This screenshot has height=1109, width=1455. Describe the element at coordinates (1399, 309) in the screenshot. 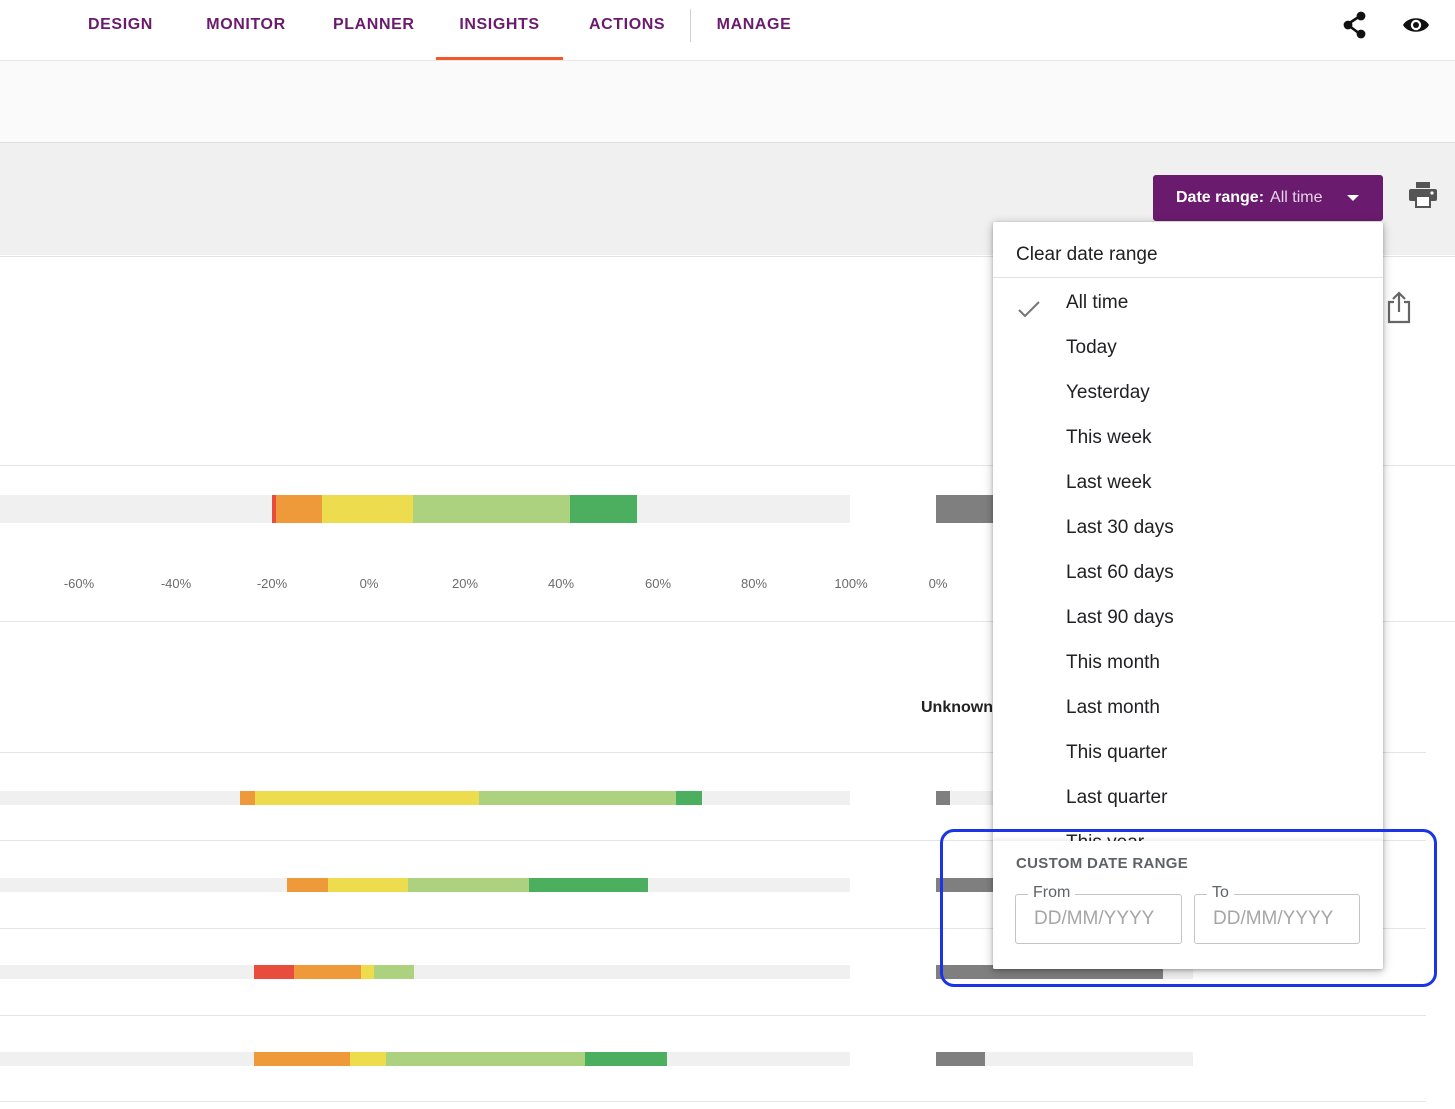

I see `export-icon` at that location.